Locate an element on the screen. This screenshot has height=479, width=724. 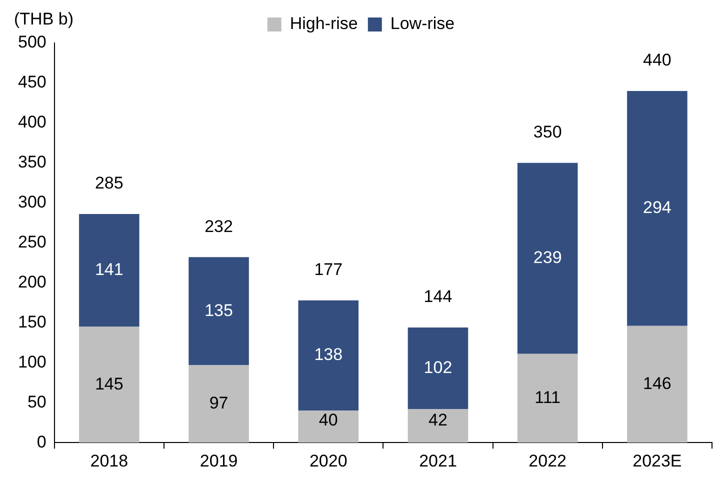
y-axis-title: (THB b) is located at coordinates (44, 19).